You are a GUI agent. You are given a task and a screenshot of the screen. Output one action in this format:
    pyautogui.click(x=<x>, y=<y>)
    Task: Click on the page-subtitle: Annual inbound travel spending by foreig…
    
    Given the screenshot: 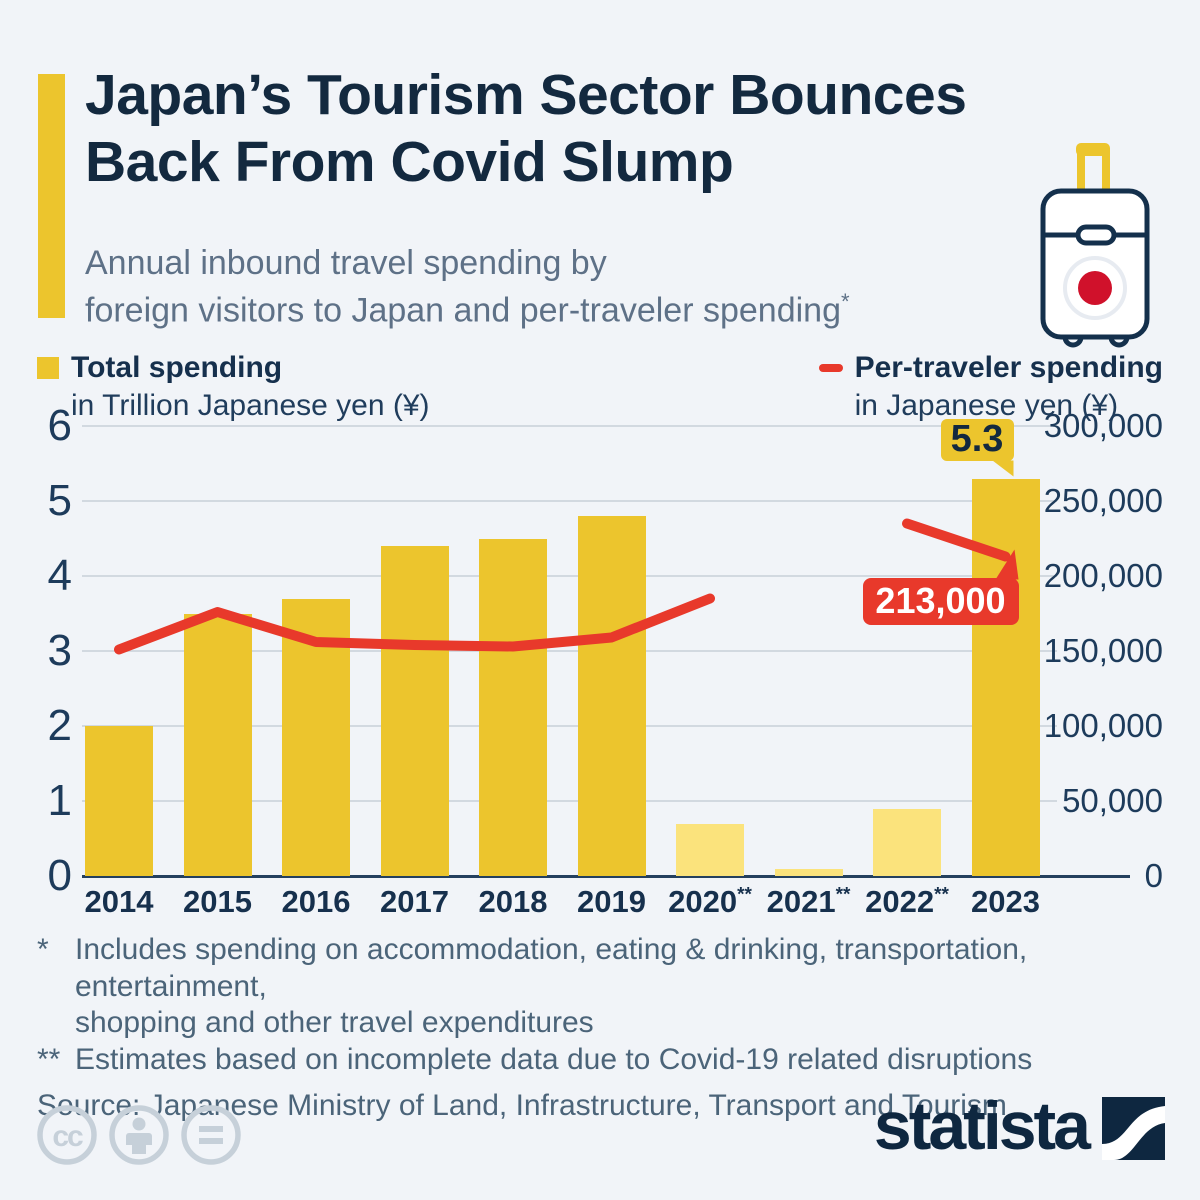 What is the action you would take?
    pyautogui.click(x=565, y=287)
    